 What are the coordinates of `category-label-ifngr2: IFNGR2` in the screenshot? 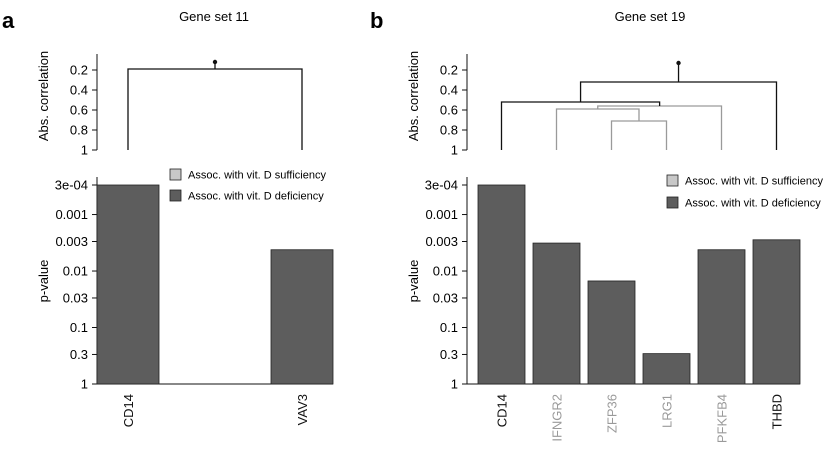 It's located at (557, 418).